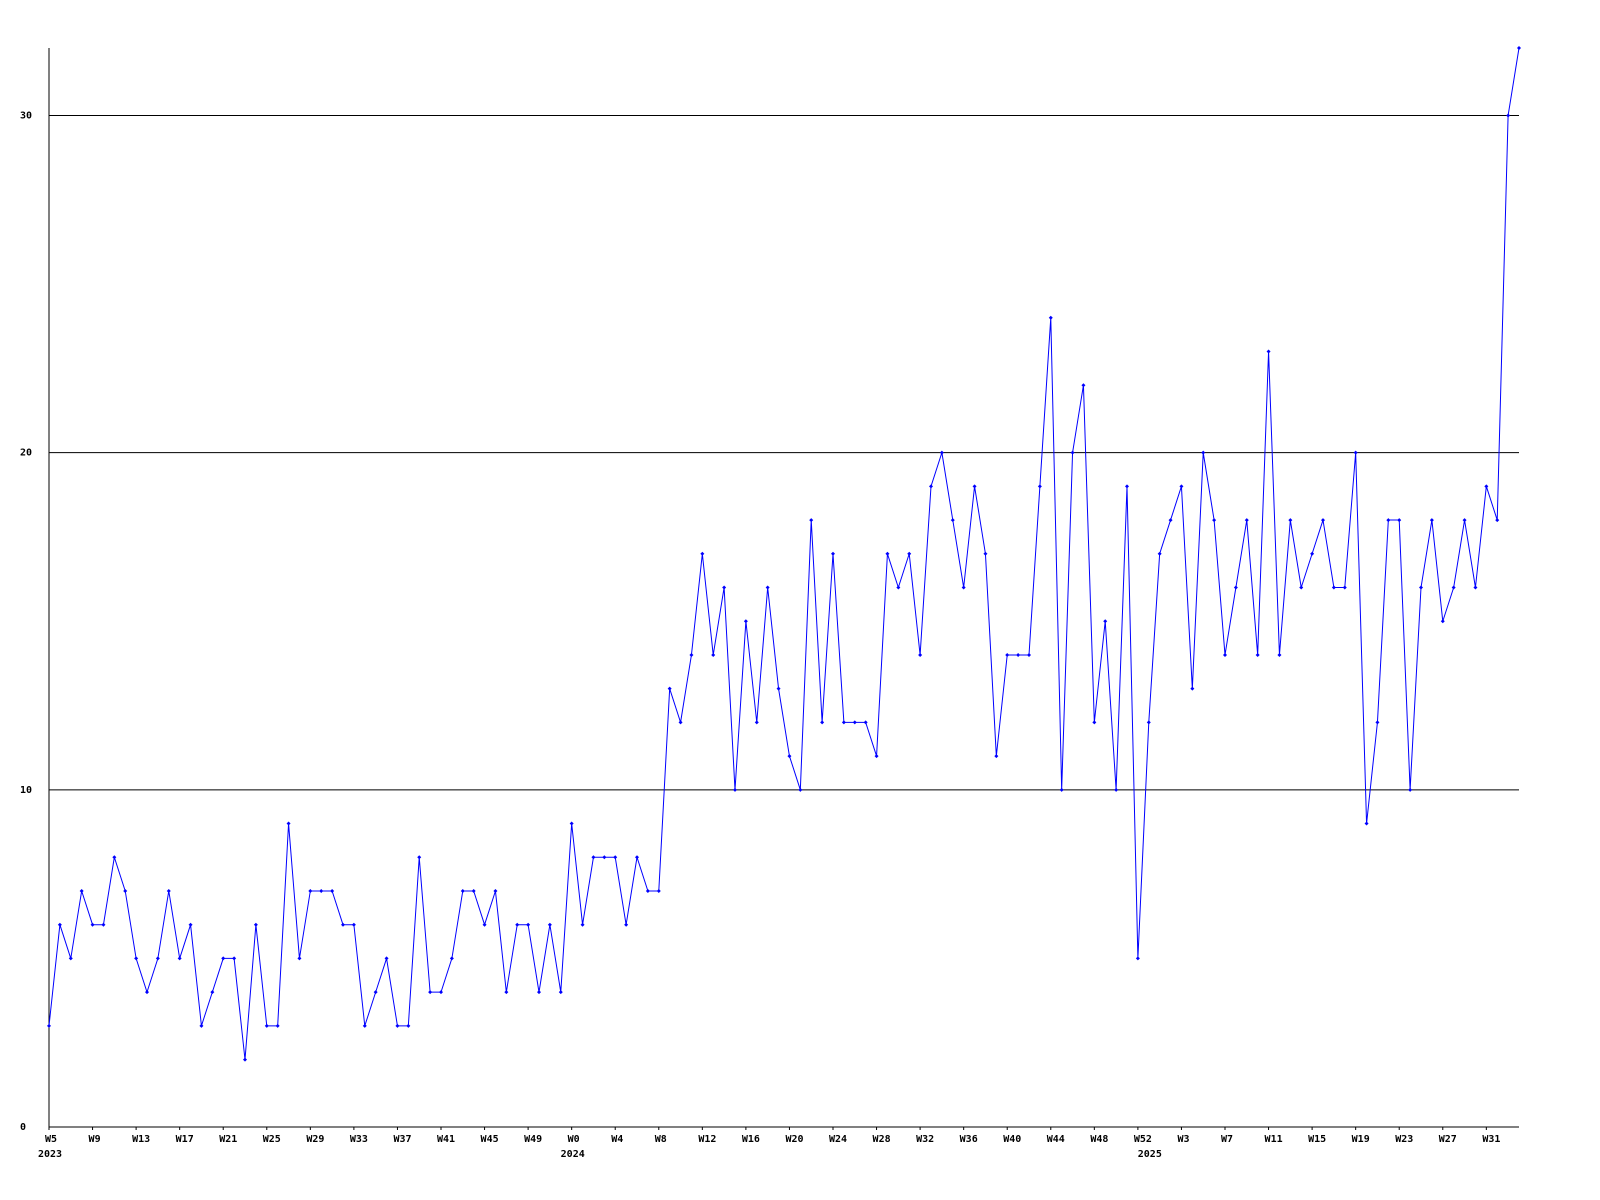 This screenshot has height=1200, width=1600. What do you see at coordinates (51, 1139) in the screenshot?
I see `x-tick-label: W5` at bounding box center [51, 1139].